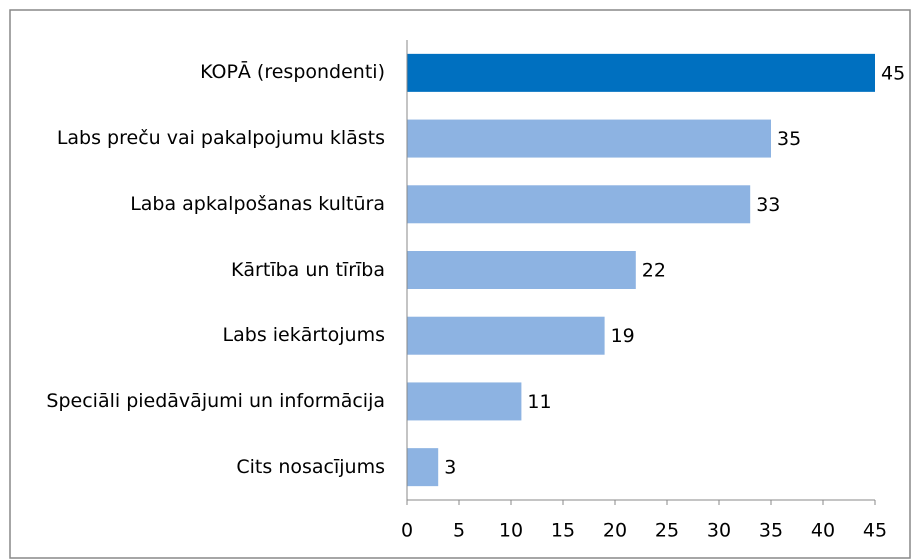 The height and width of the screenshot is (559, 911). What do you see at coordinates (823, 531) in the screenshot?
I see `x-tick-label: 40` at bounding box center [823, 531].